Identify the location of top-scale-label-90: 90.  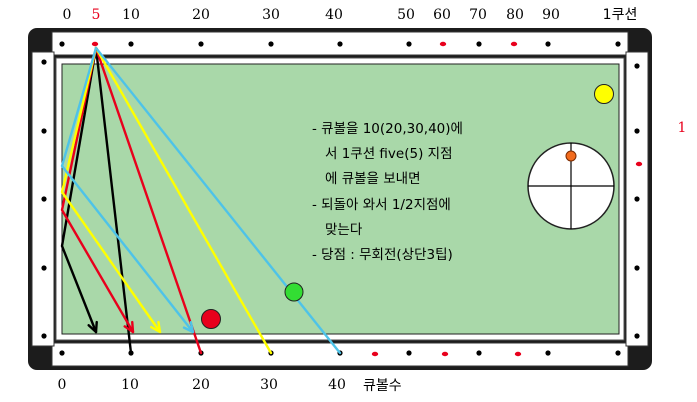
(551, 15).